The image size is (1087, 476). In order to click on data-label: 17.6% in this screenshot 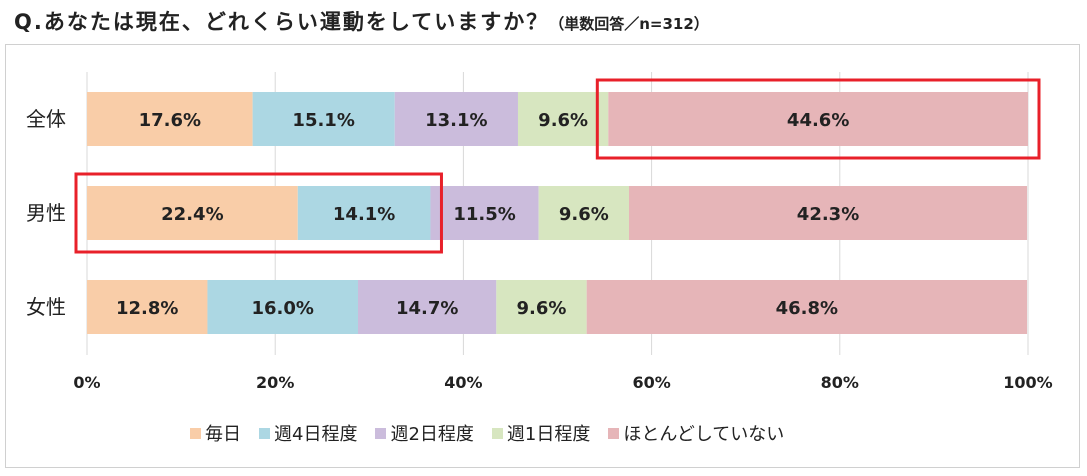, I will do `click(170, 120)`.